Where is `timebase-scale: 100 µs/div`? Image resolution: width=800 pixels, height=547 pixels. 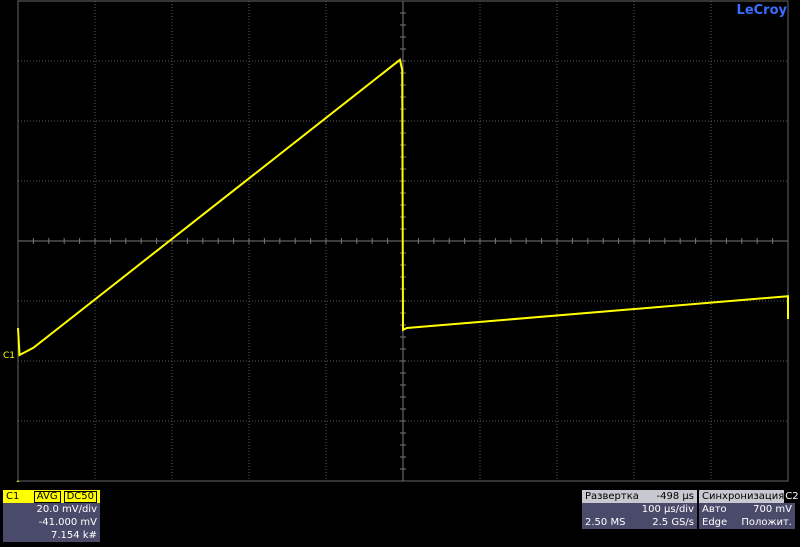
timebase-scale: 100 µs/div is located at coordinates (667, 509).